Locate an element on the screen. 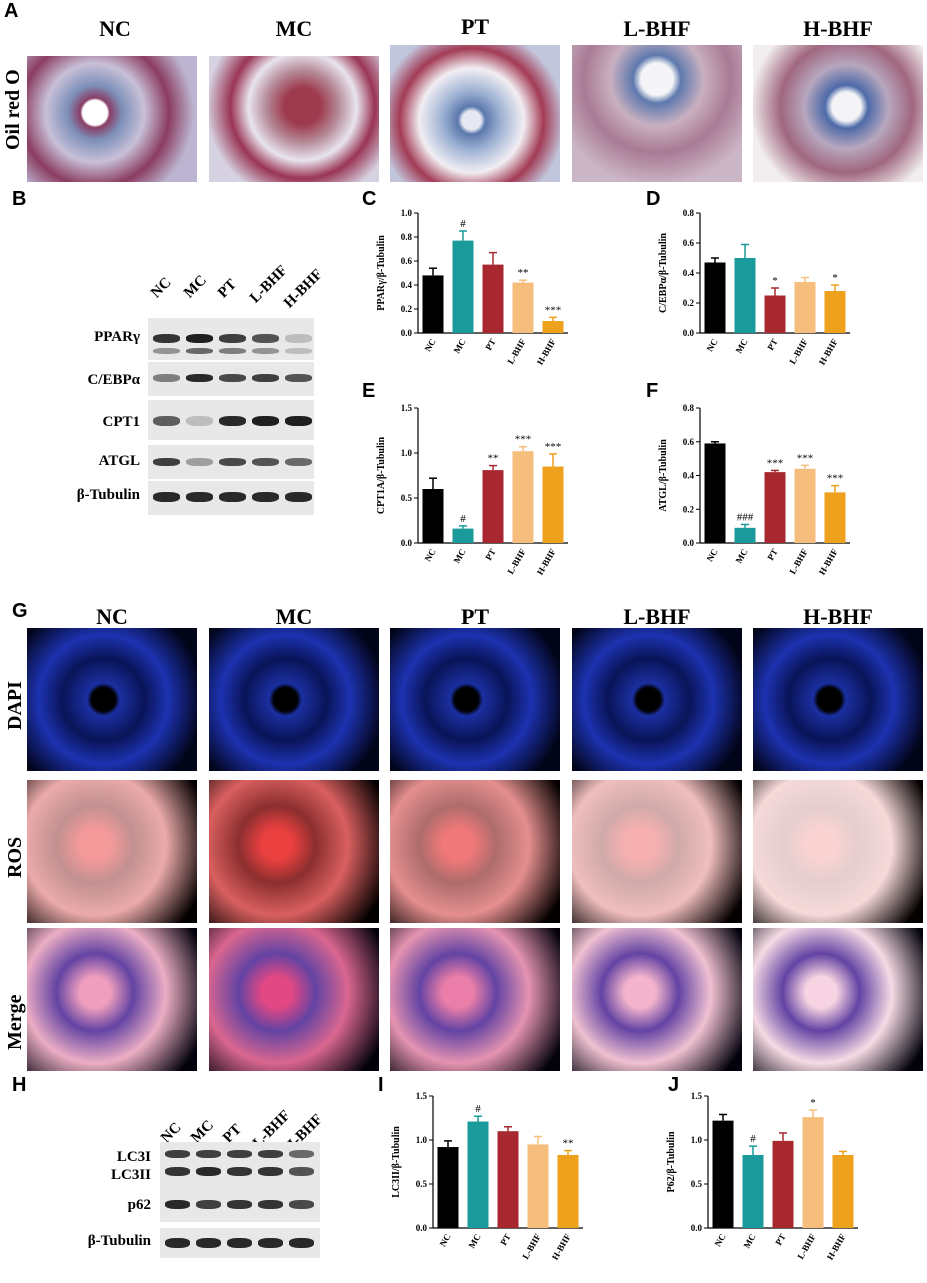  x-tick-label: NC is located at coordinates (712, 555).